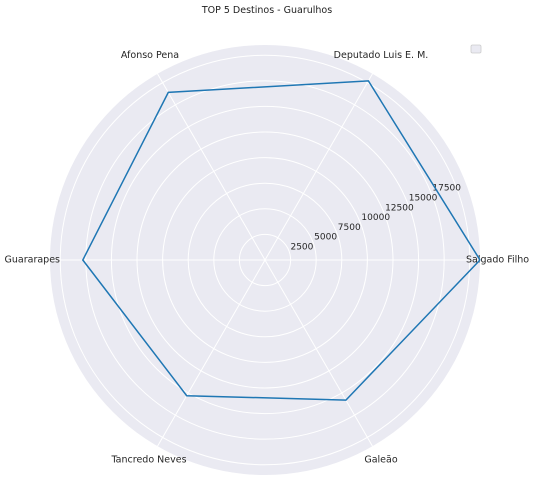  Describe the element at coordinates (349, 228) in the screenshot. I see `radial-tick-label: 7500` at that location.